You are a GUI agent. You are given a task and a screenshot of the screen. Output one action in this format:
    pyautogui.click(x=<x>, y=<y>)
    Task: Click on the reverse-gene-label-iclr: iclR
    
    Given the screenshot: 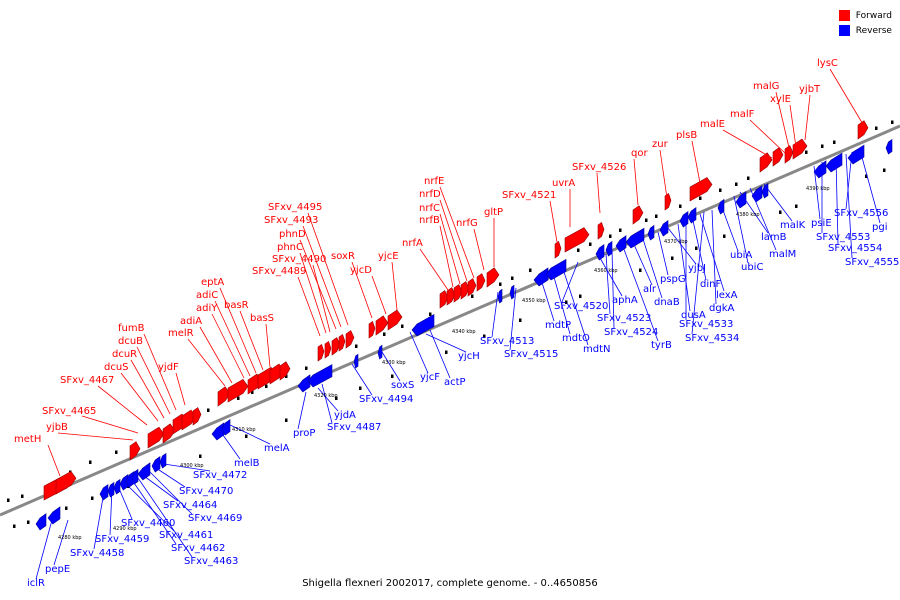 What is the action you would take?
    pyautogui.click(x=36, y=583)
    